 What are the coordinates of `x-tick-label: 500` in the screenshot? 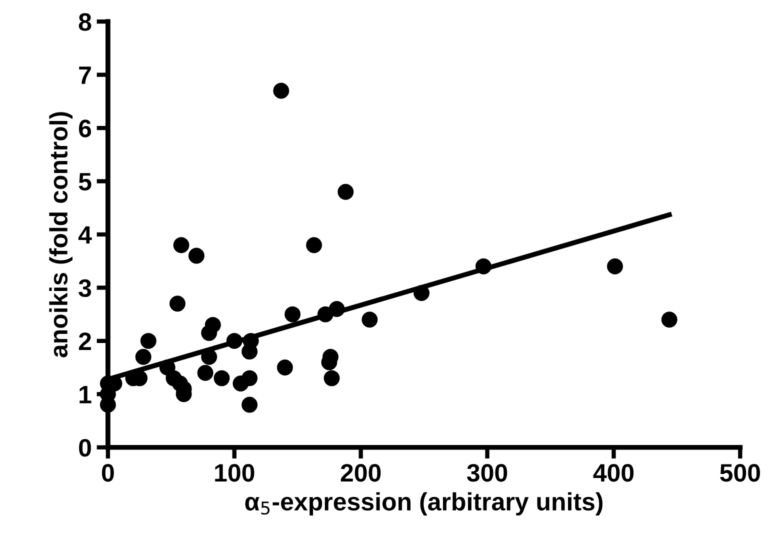 It's located at (740, 473).